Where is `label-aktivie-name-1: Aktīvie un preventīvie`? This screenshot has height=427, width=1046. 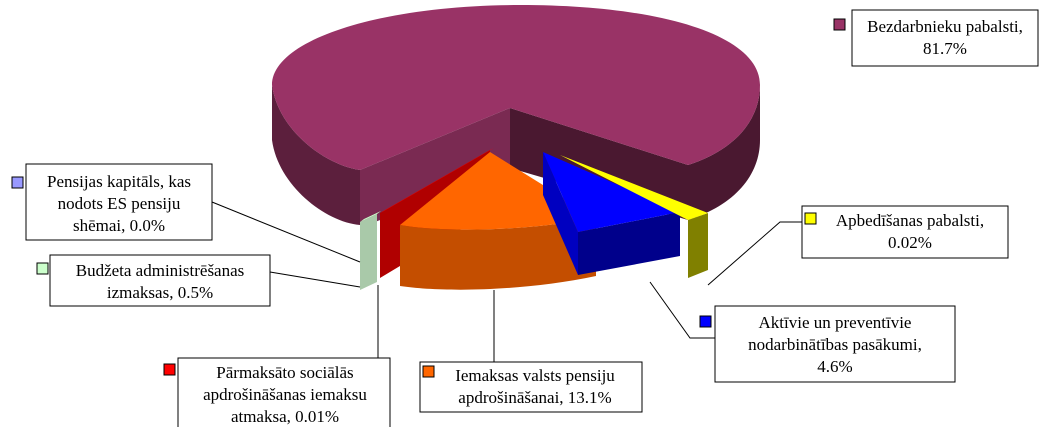 label-aktivie-name-1: Aktīvie un preventīvie is located at coordinates (835, 322).